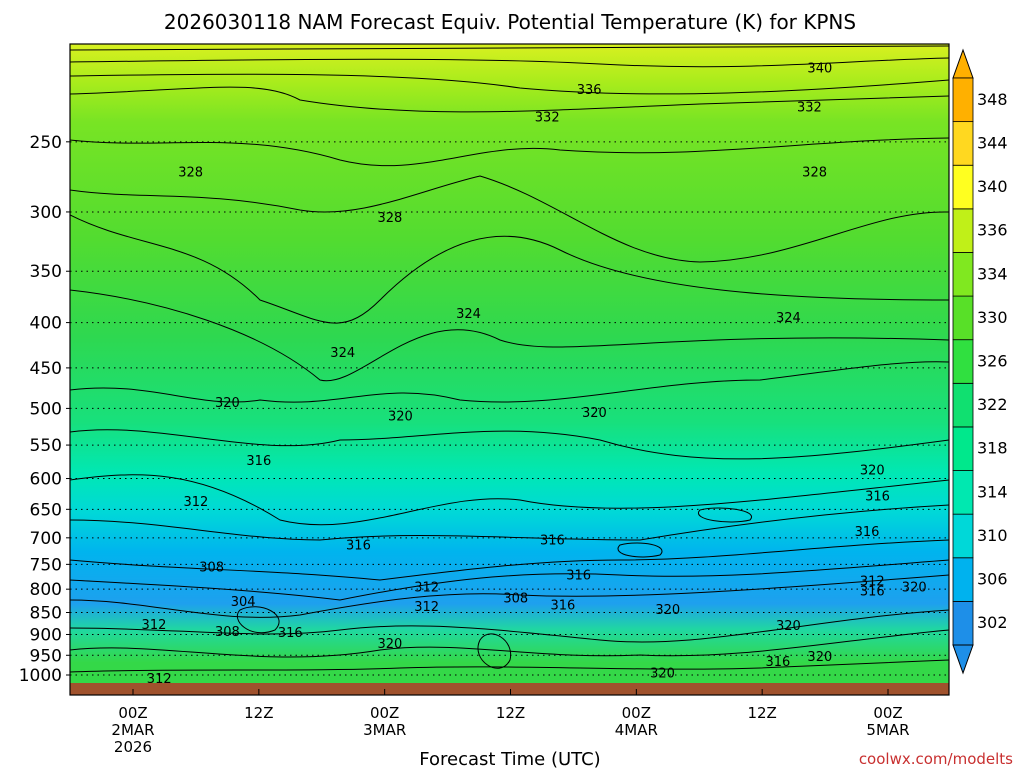 The image size is (1024, 768). What do you see at coordinates (384, 730) in the screenshot?
I see `x-tick-label: 3MAR` at bounding box center [384, 730].